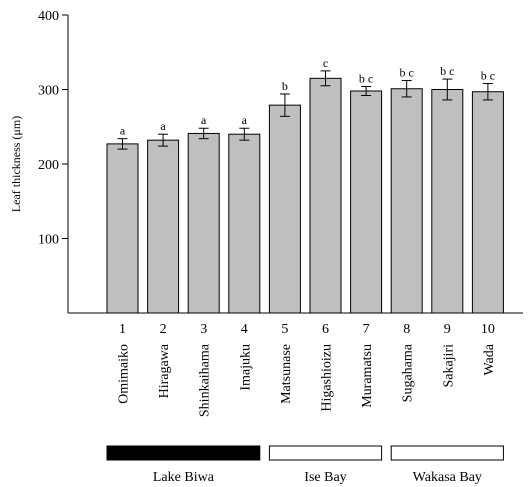 The width and height of the screenshot is (532, 487). What do you see at coordinates (164, 370) in the screenshot?
I see `site-name-label: Hiragawa` at bounding box center [164, 370].